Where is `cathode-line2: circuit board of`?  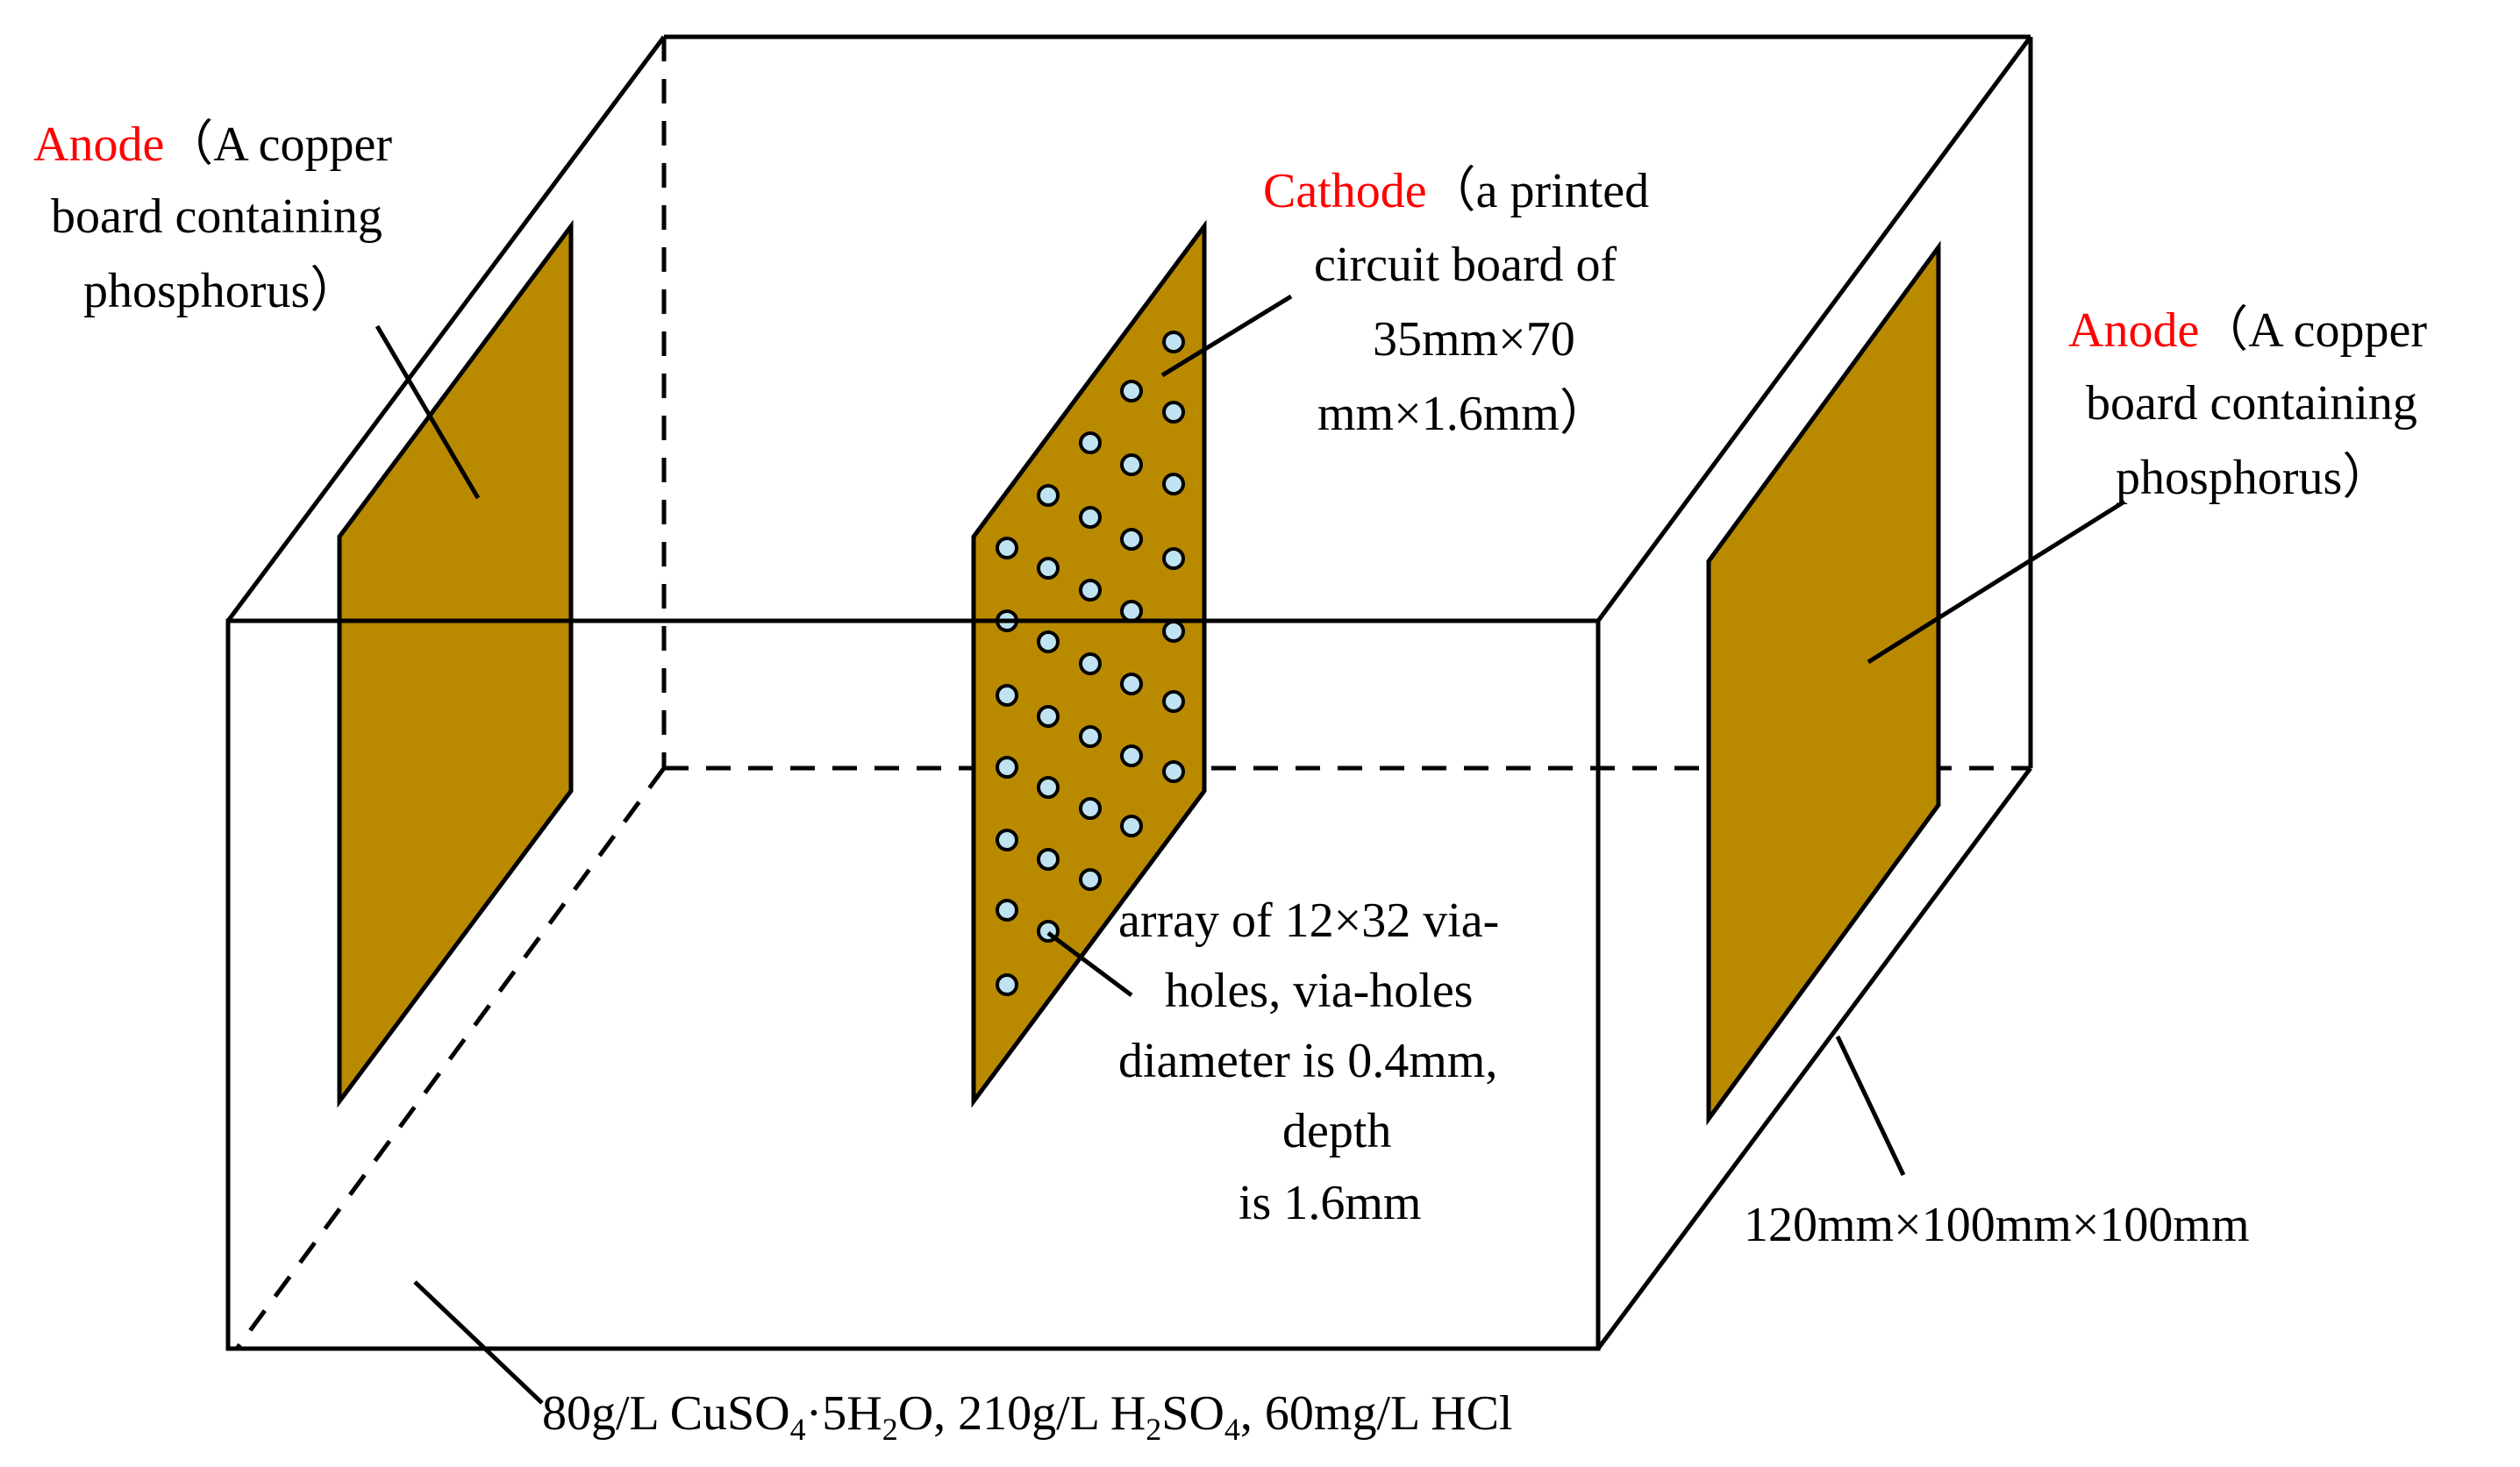
cathode-line2: circuit board of is located at coordinates (1465, 265).